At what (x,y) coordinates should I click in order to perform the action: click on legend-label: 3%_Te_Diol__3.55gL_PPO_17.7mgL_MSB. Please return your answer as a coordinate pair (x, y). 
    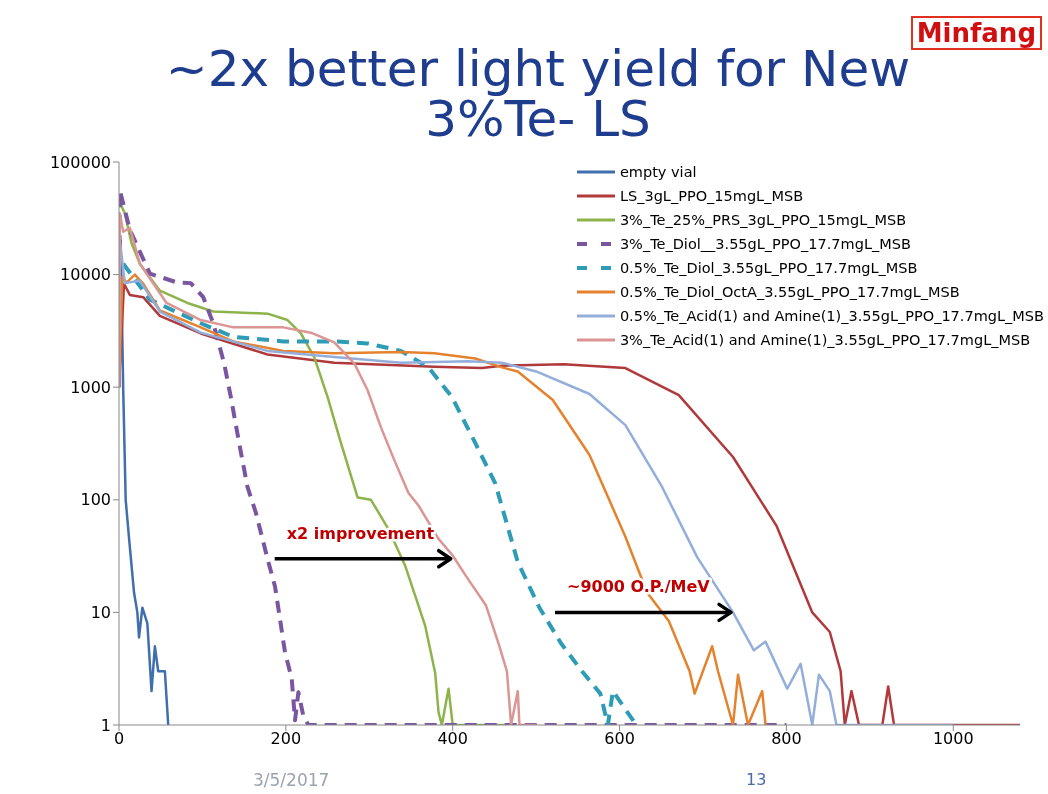
    Looking at the image, I should click on (765, 244).